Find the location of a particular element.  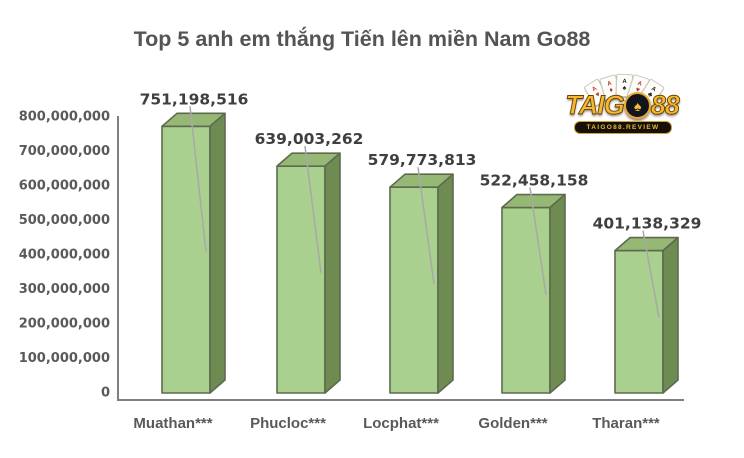

y-tick-label: 300,000,000 is located at coordinates (64, 289).